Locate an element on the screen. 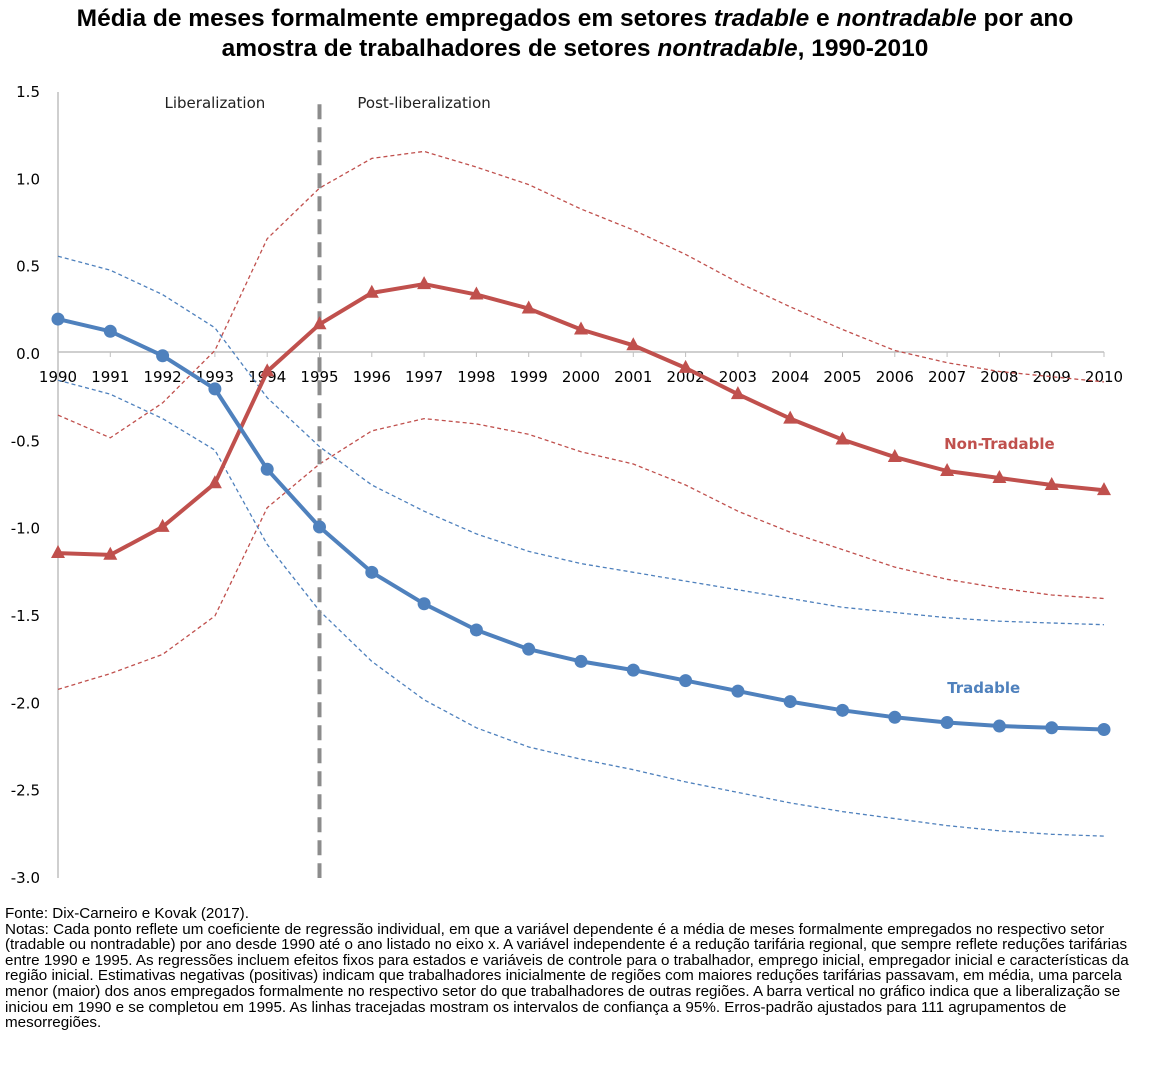 This screenshot has width=1150, height=1076. post-liberalization-label: Post-liberalization is located at coordinates (423, 103).